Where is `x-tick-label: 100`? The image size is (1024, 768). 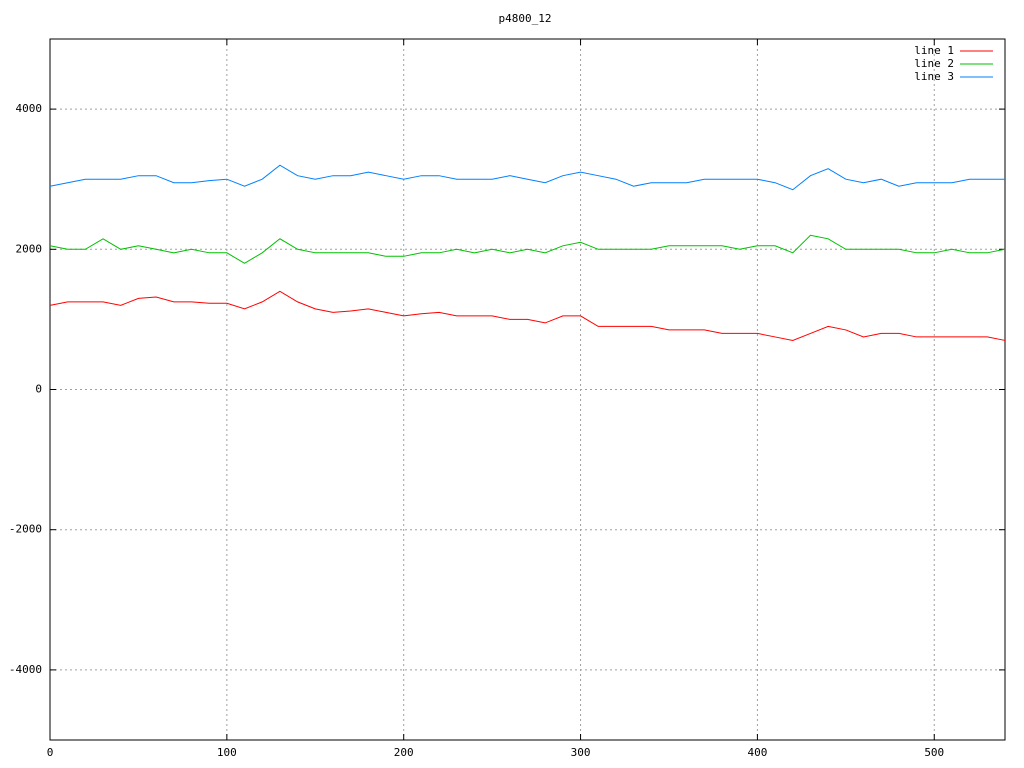 x-tick-label: 100 is located at coordinates (227, 752).